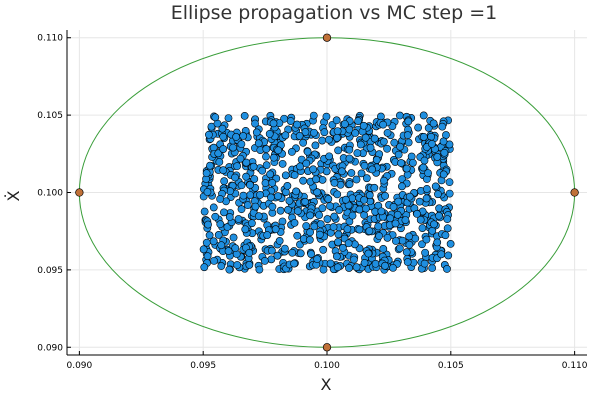  What do you see at coordinates (327, 366) in the screenshot?
I see `x-tick-label: 0.100` at bounding box center [327, 366].